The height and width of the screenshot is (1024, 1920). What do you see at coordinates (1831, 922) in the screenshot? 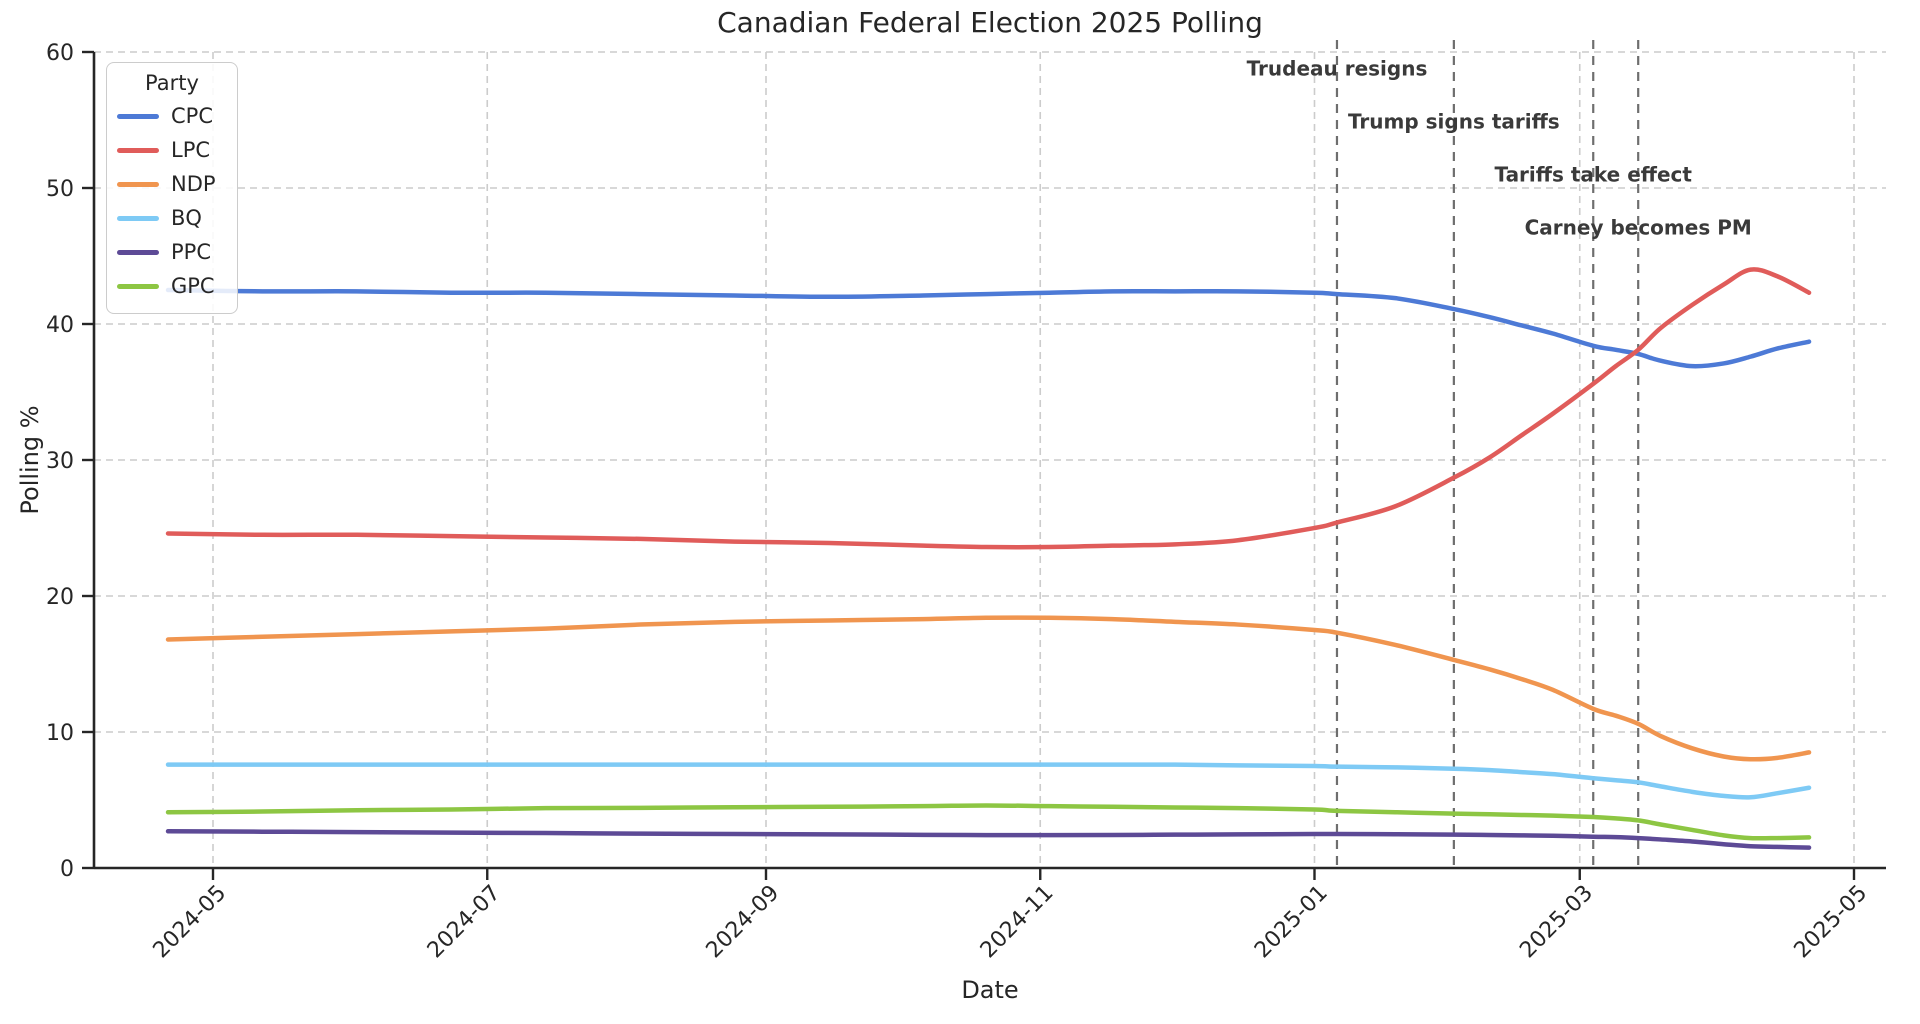
I see `x-tick-label: 2025-05` at bounding box center [1831, 922].